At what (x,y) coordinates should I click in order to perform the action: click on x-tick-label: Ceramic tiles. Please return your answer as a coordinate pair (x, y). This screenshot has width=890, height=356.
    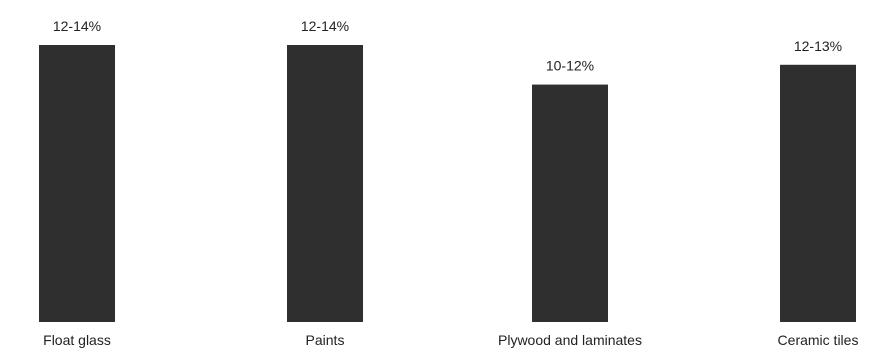
    Looking at the image, I should click on (818, 340).